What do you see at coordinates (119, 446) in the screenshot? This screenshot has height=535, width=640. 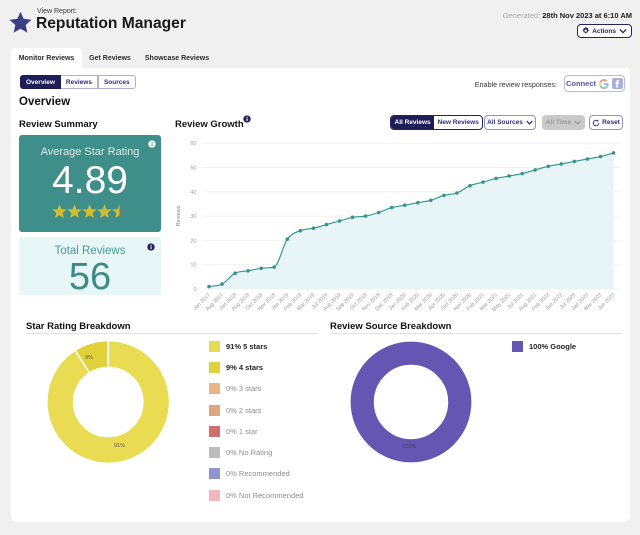 I see `svg-text: 91%` at bounding box center [119, 446].